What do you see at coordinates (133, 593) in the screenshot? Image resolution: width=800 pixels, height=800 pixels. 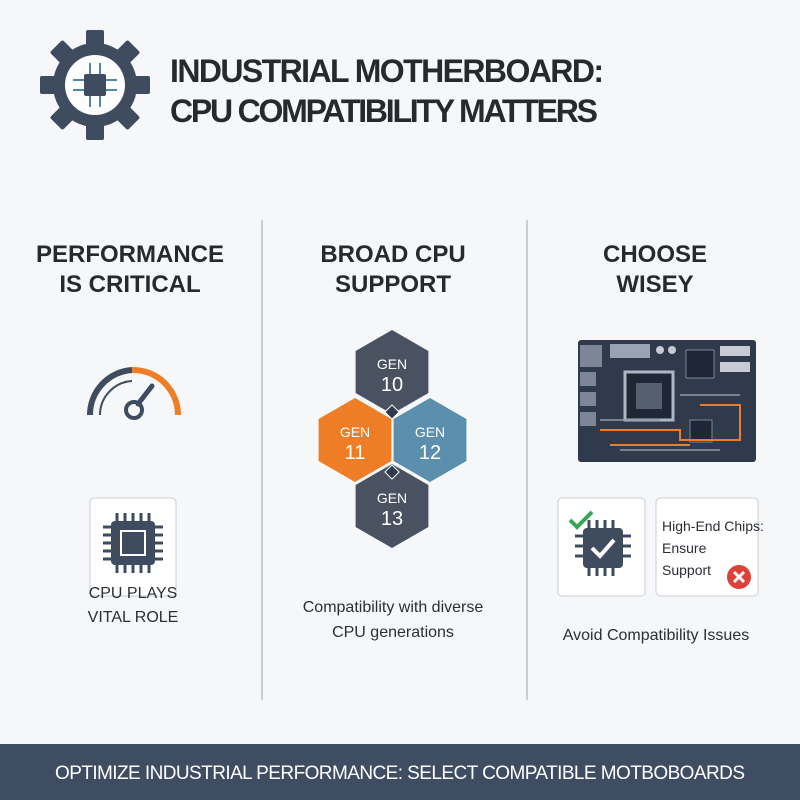 I see `column-caption: CPU PLAYS` at bounding box center [133, 593].